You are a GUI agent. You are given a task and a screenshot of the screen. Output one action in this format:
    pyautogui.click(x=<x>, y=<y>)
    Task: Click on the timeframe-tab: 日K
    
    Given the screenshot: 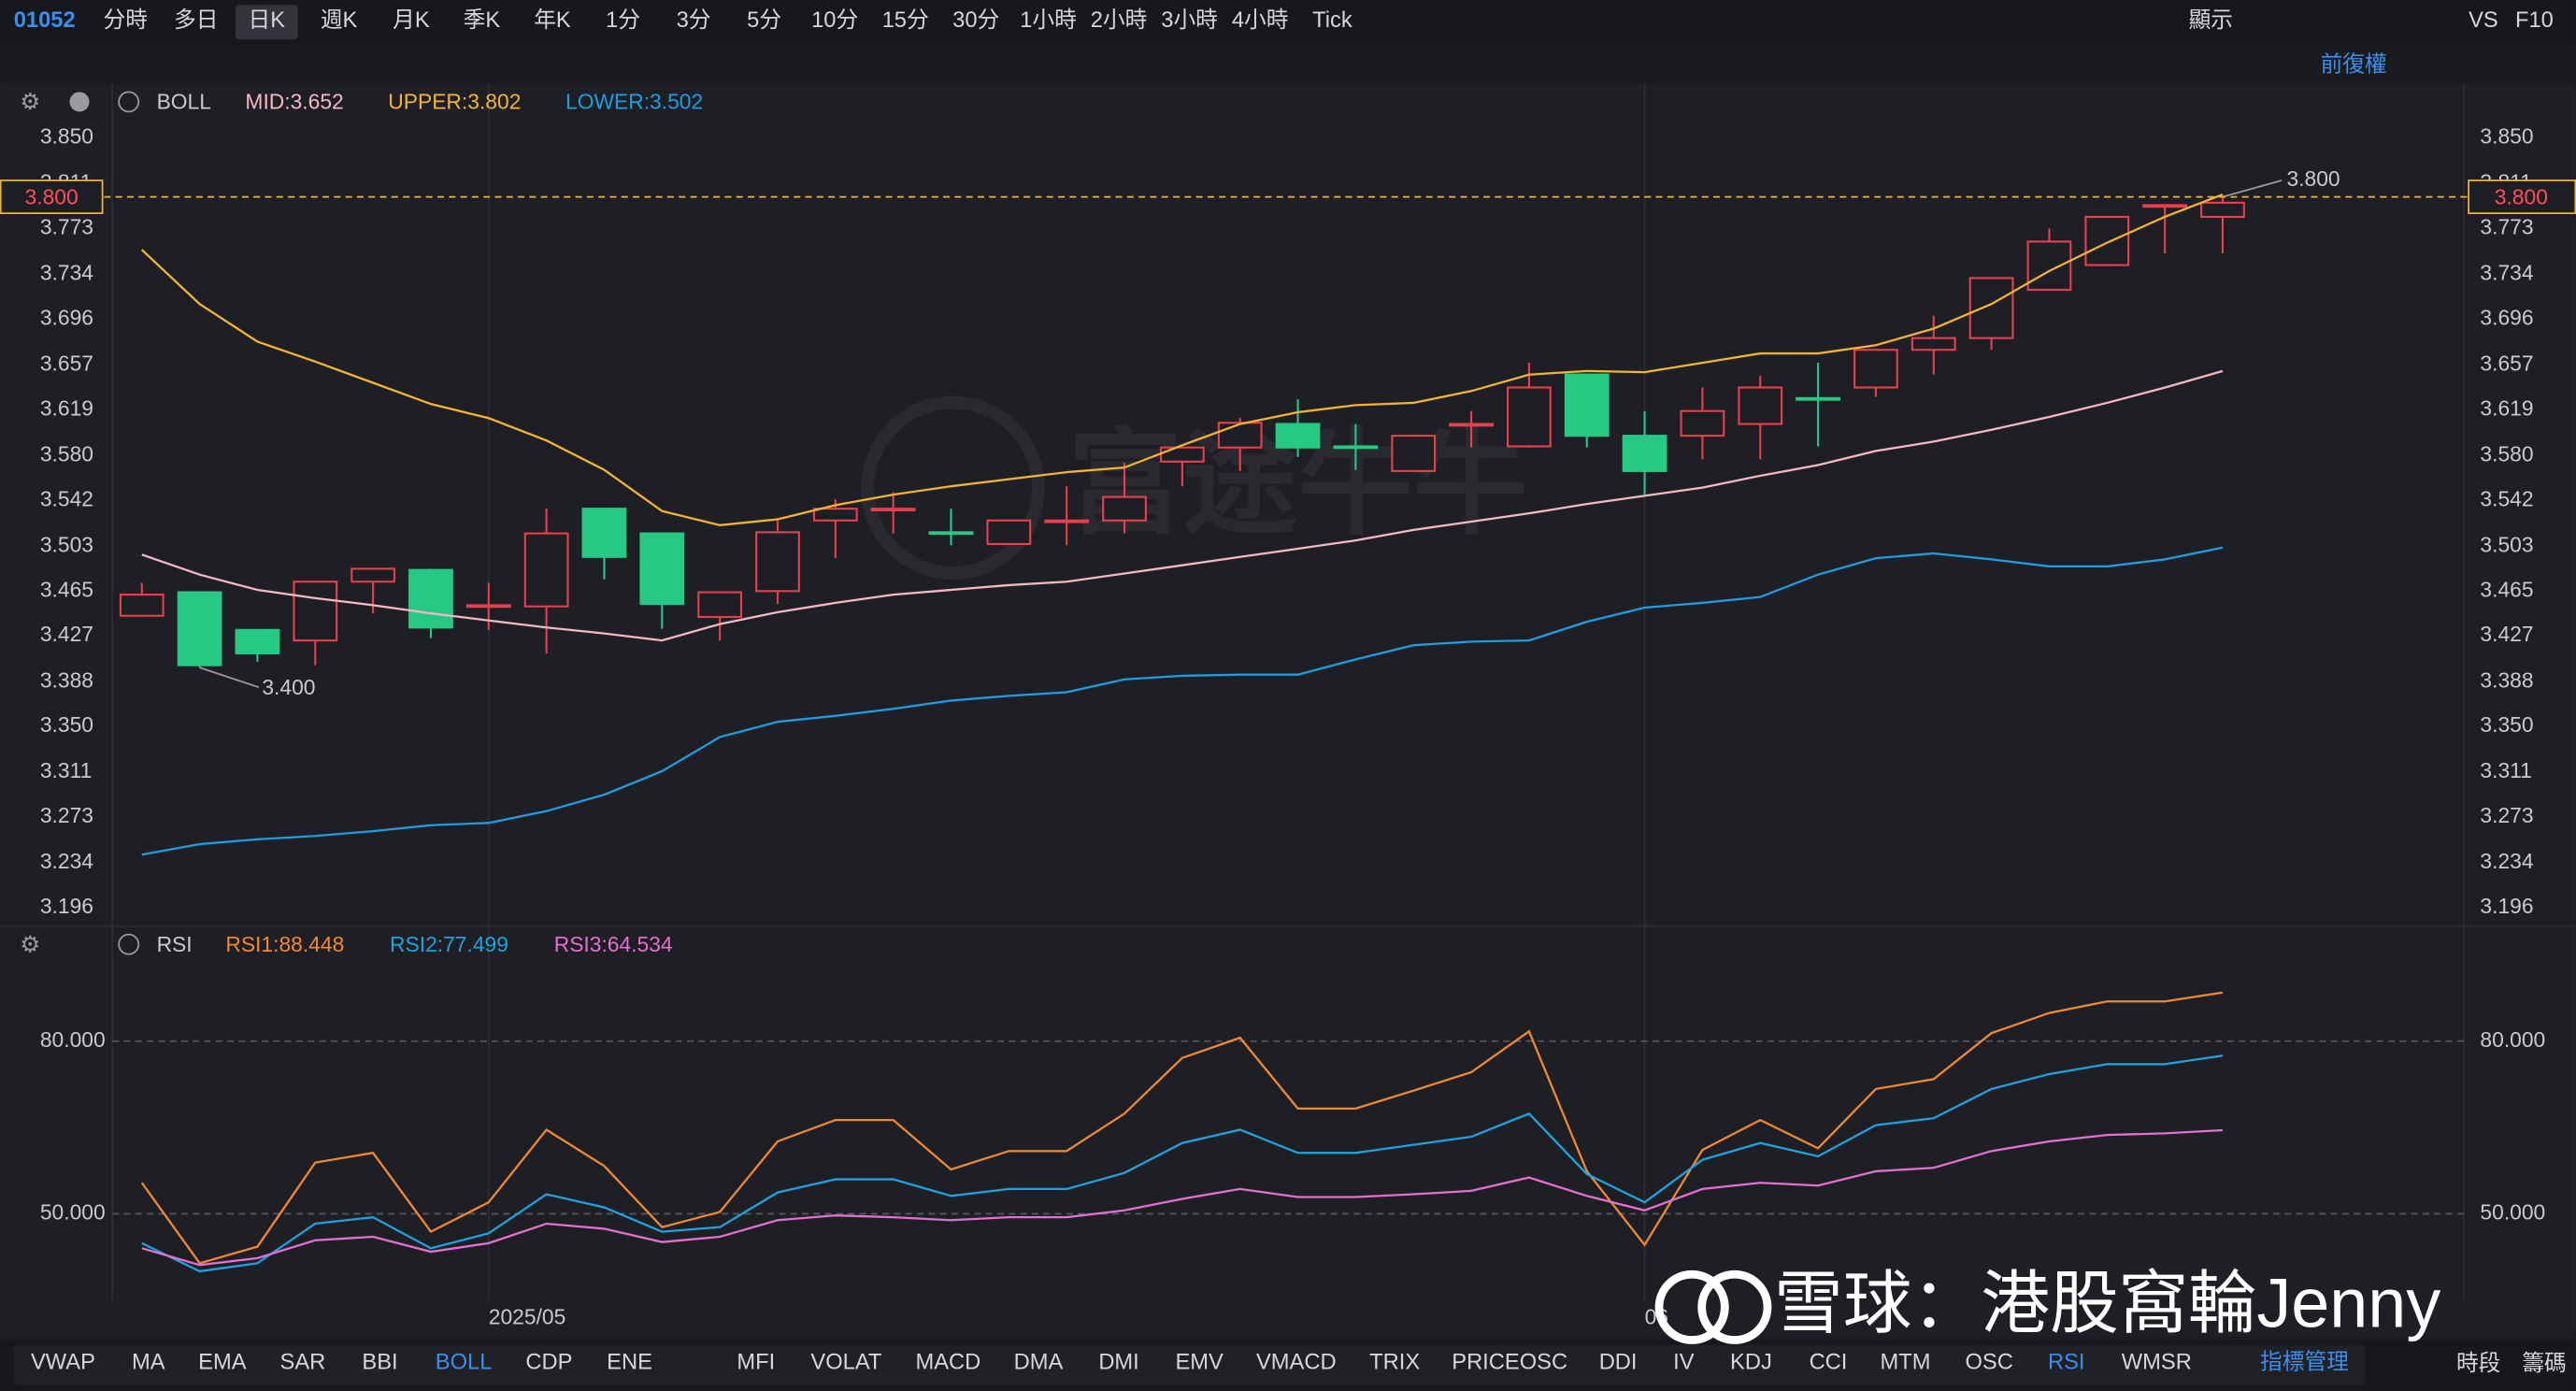 What is the action you would take?
    pyautogui.click(x=267, y=20)
    